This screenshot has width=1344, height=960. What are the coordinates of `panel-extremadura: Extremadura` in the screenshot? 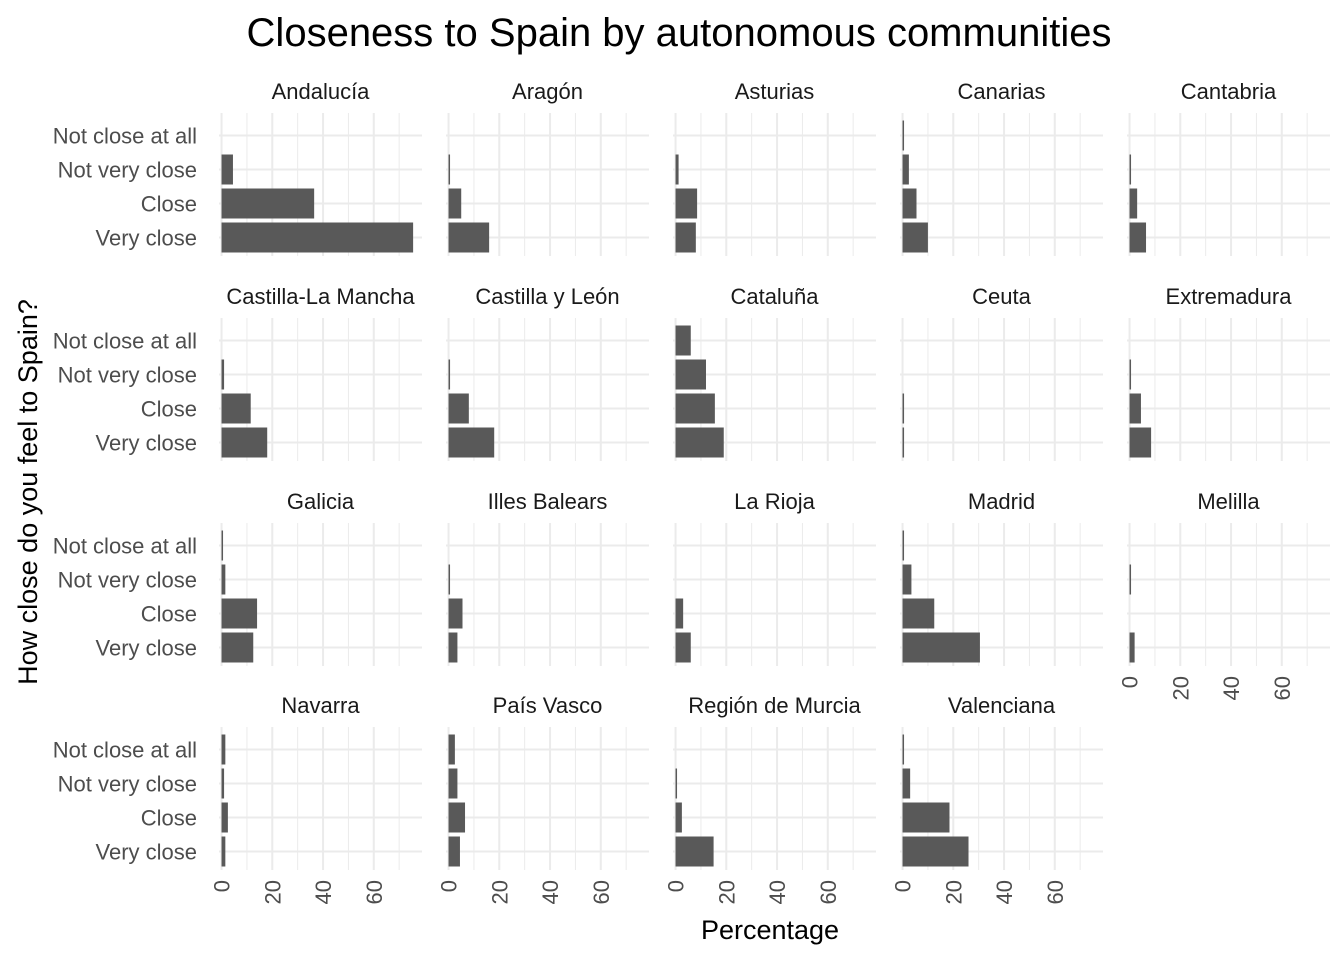 It's located at (1228, 372).